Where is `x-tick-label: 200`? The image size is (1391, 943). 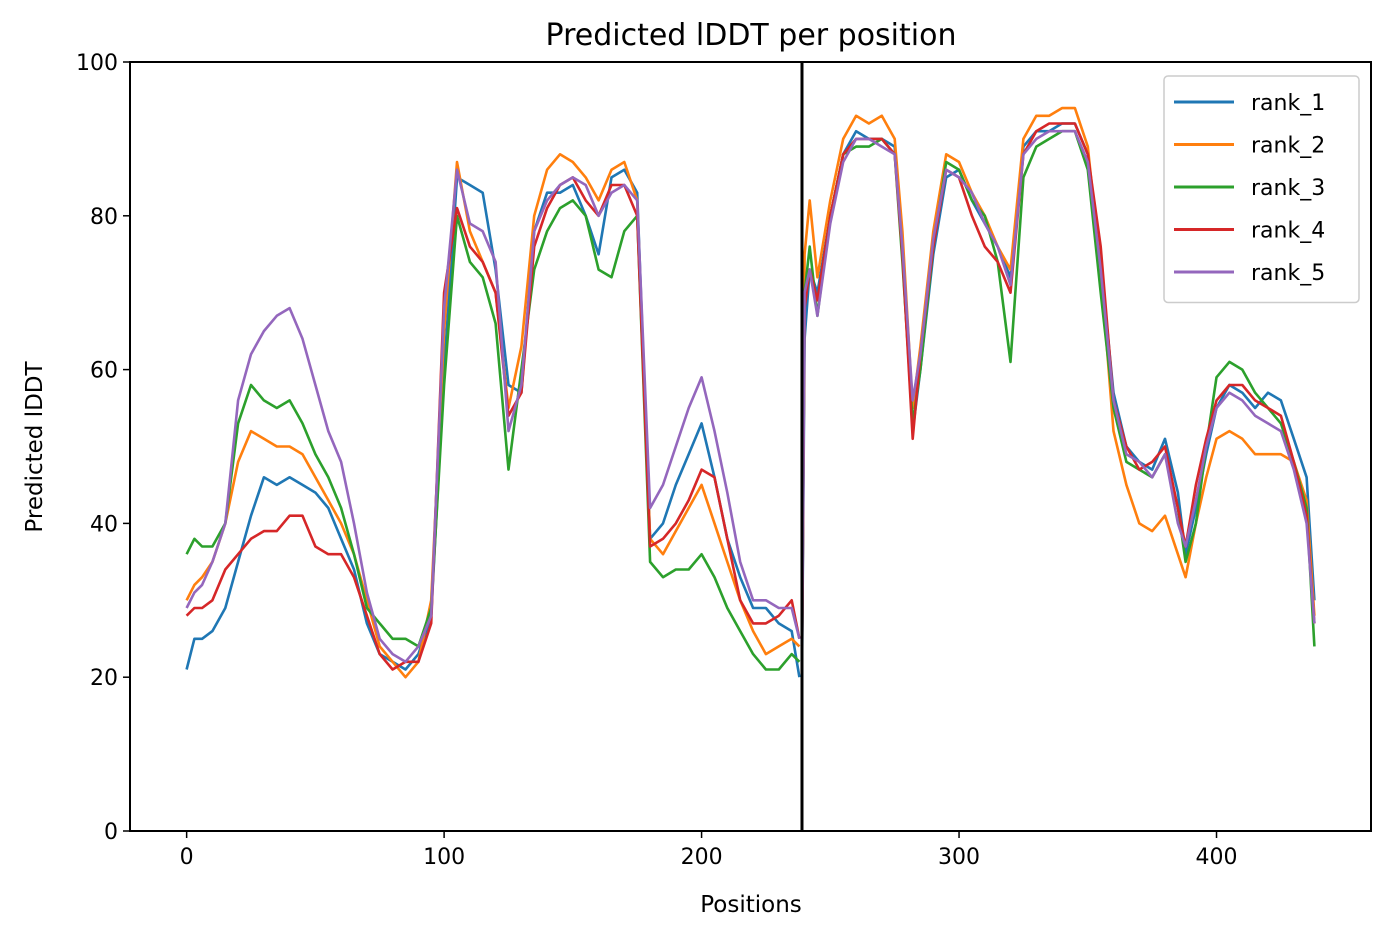 x-tick-label: 200 is located at coordinates (702, 857).